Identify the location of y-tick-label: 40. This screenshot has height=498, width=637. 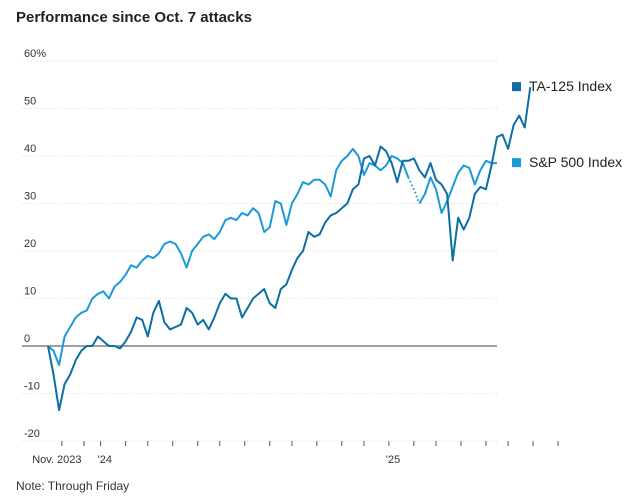
(30, 149).